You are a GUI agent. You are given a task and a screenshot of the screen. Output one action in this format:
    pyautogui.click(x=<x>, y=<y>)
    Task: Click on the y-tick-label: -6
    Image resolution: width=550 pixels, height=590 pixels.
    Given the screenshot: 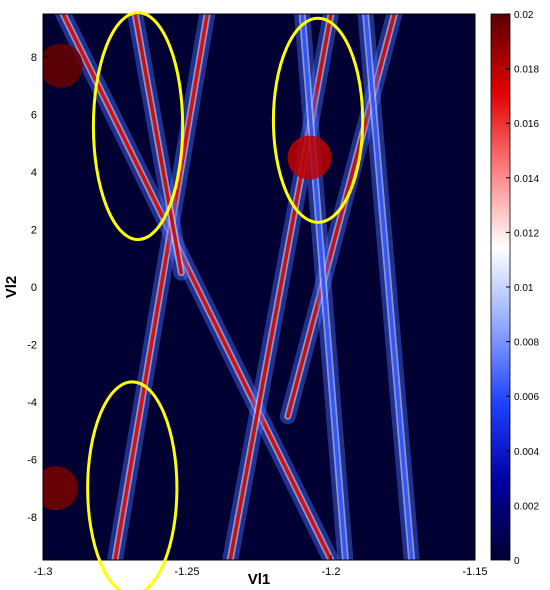 What is the action you would take?
    pyautogui.click(x=32, y=460)
    